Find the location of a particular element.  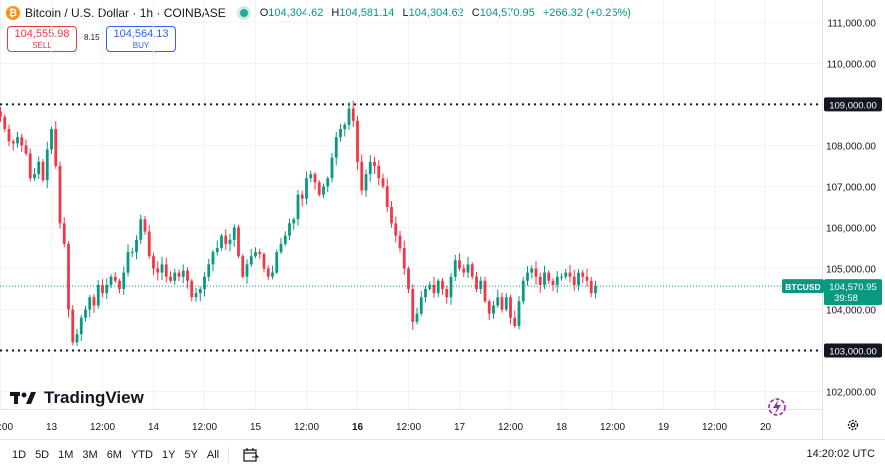

horizontal-line-label: 109,000.00 is located at coordinates (853, 105).